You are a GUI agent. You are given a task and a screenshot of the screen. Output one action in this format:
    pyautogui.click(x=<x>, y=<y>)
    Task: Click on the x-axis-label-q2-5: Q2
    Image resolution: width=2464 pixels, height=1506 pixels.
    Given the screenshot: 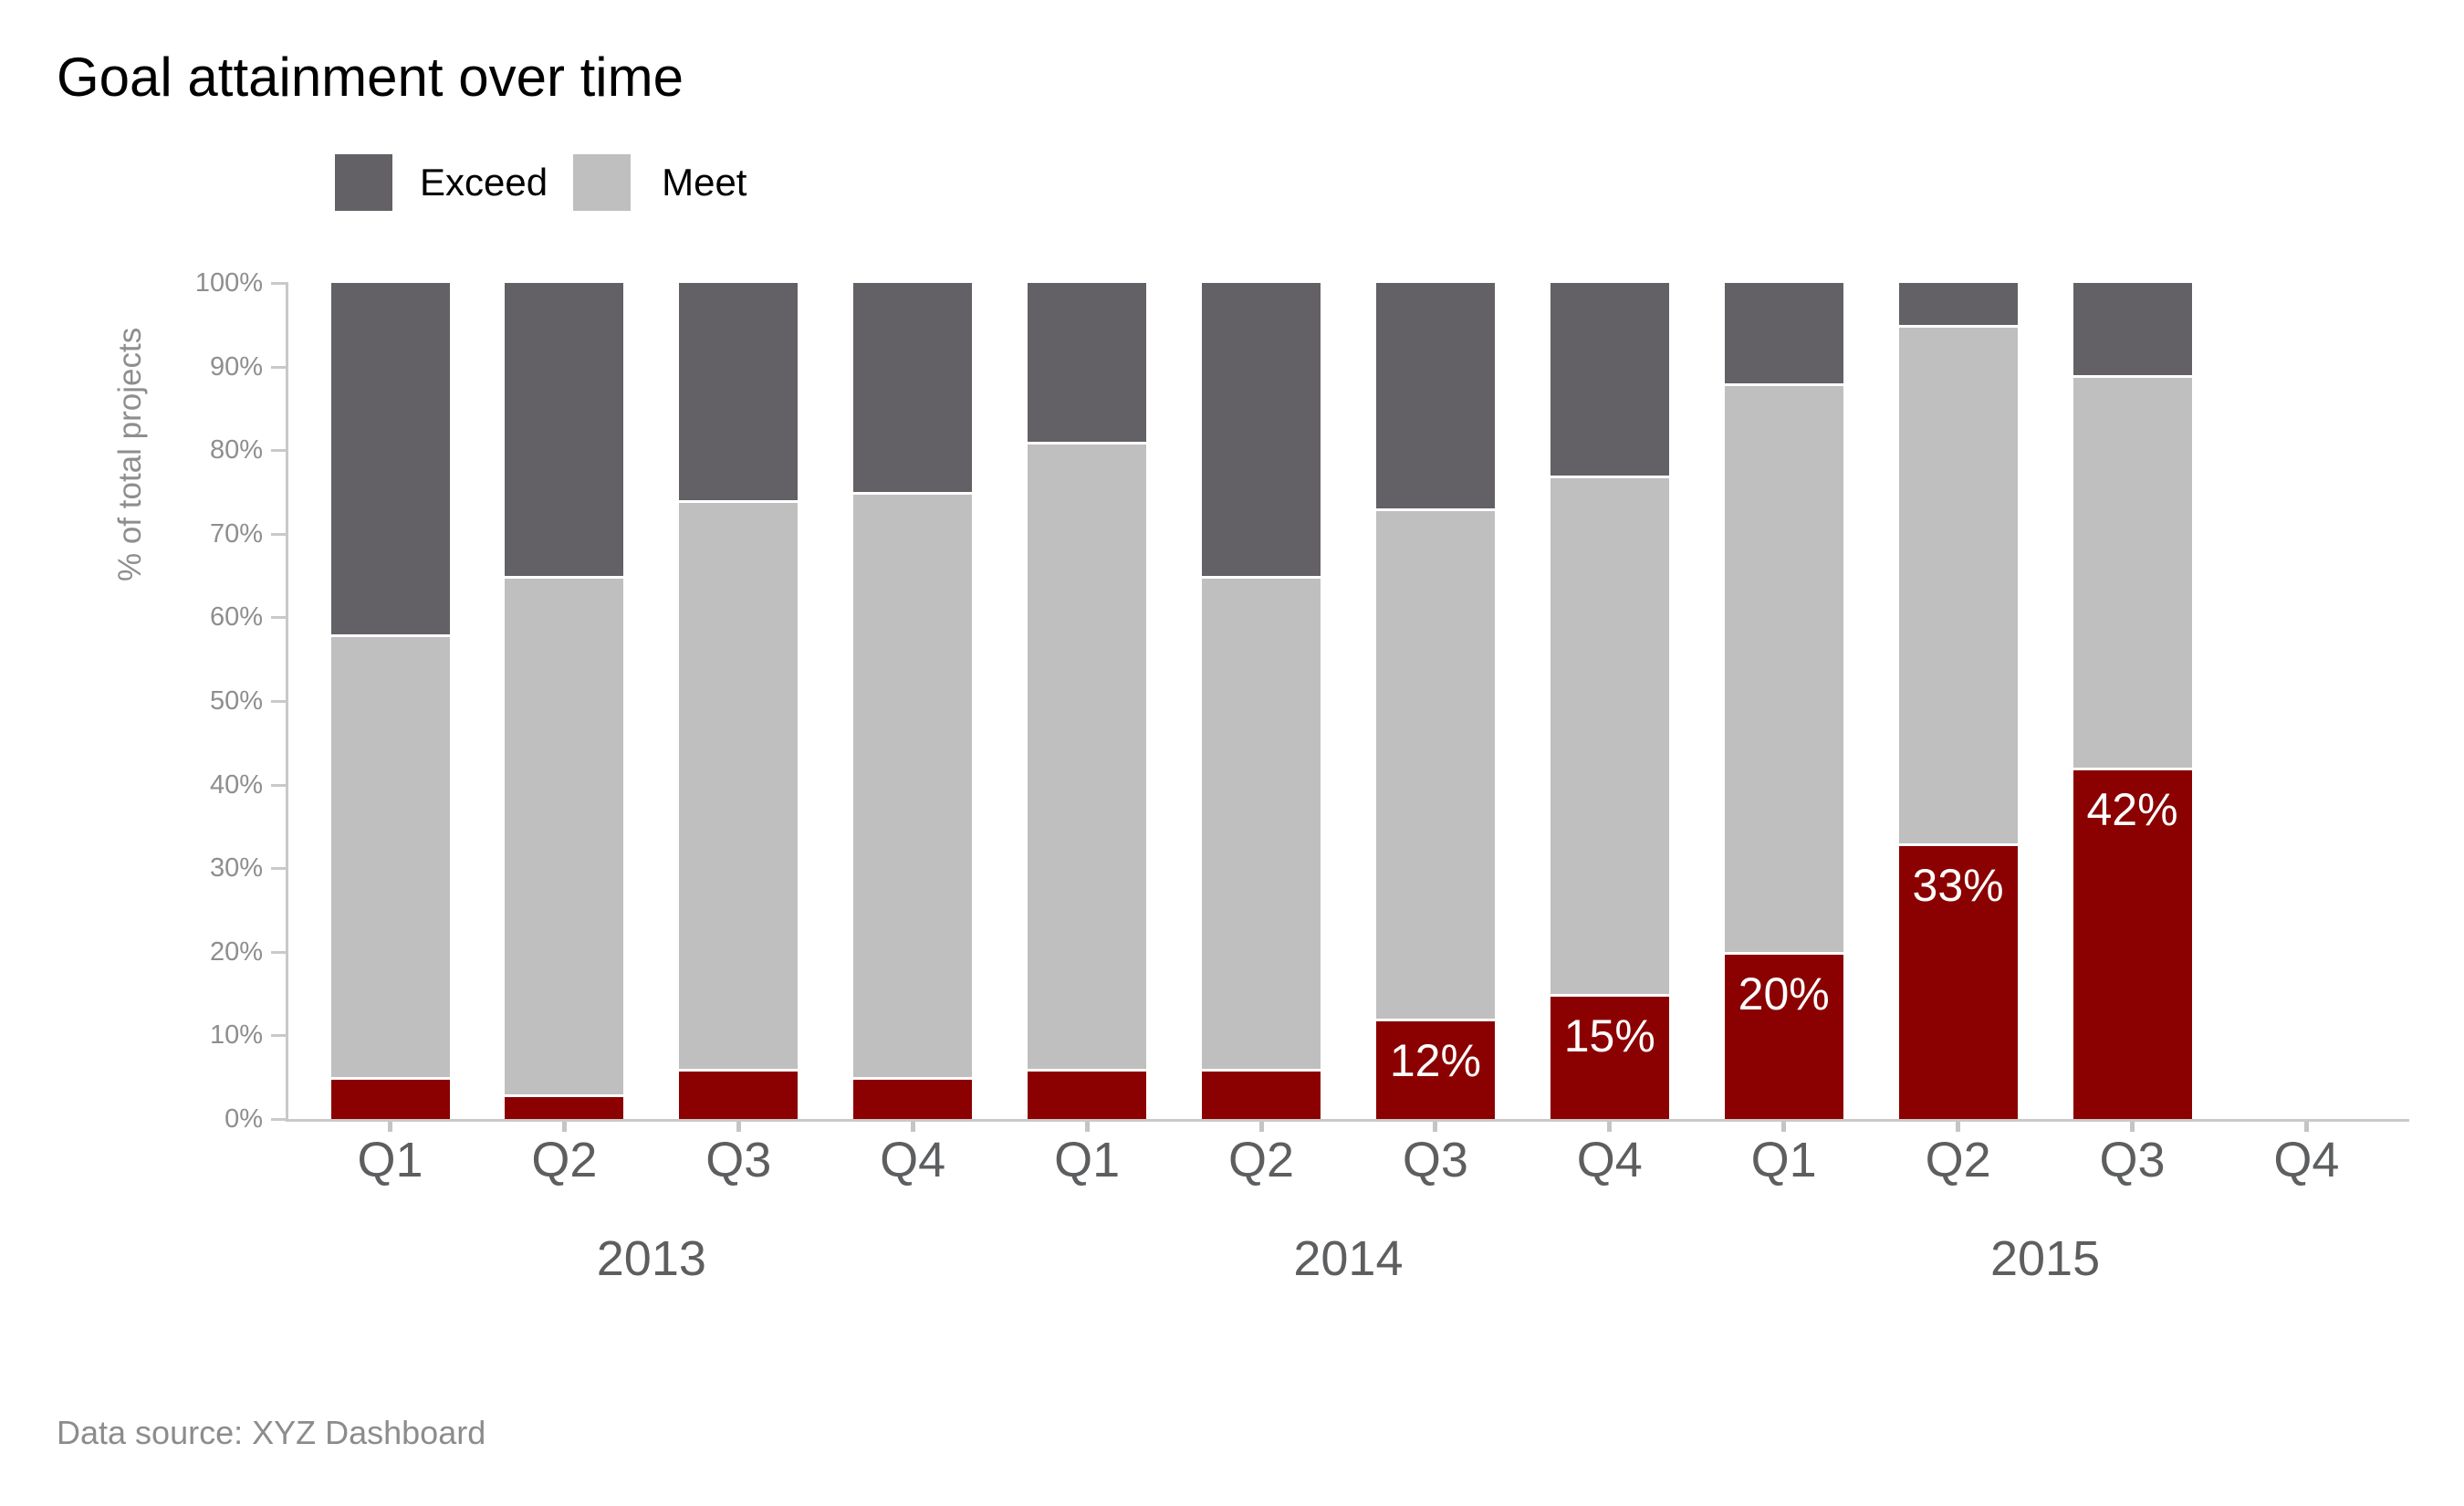 What is the action you would take?
    pyautogui.click(x=1261, y=1160)
    